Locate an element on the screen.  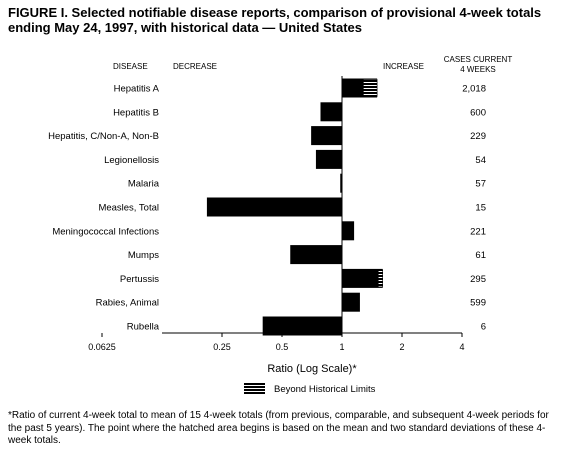
category-label: Hepatitis, C/Non-A, Non-B is located at coordinates (103, 136).